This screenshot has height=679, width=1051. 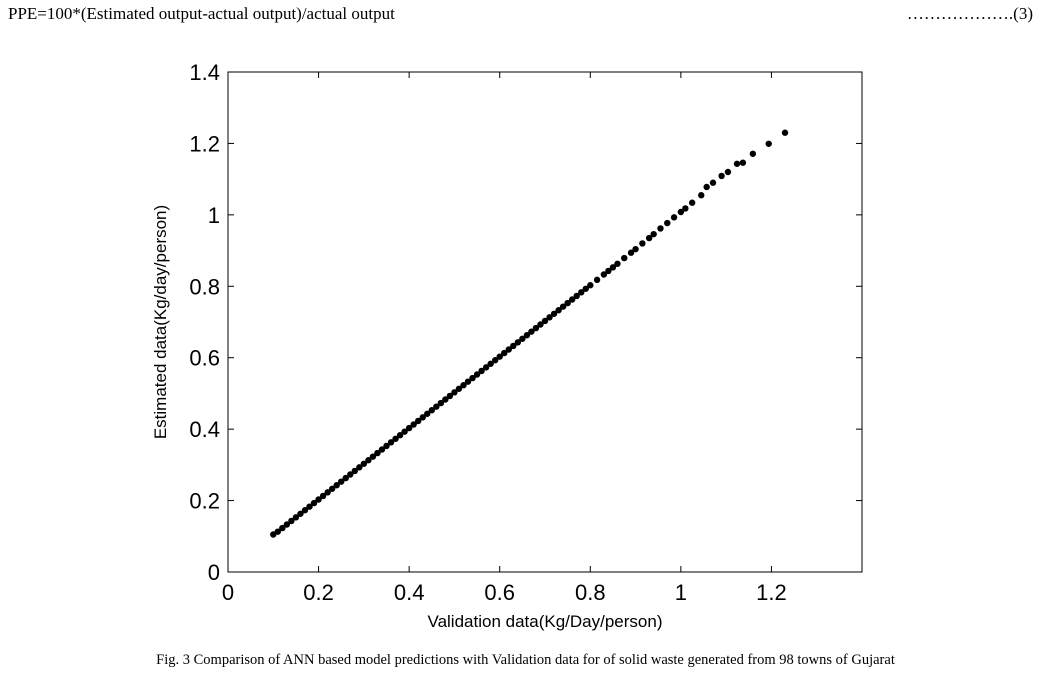 What do you see at coordinates (228, 592) in the screenshot?
I see `x-tick-label: 0` at bounding box center [228, 592].